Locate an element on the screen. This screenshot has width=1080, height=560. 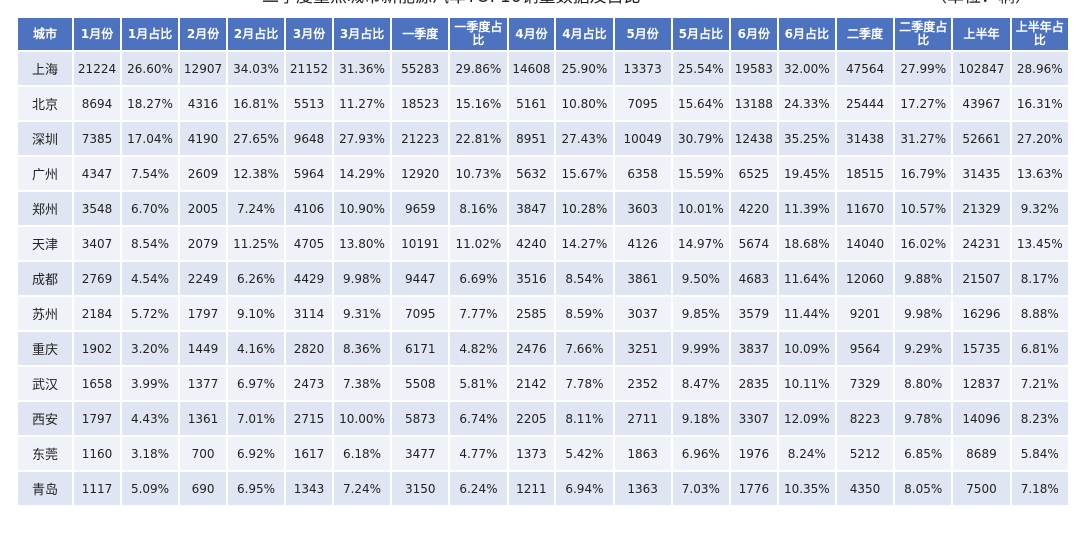
value-cell: 12907 is located at coordinates (203, 68).